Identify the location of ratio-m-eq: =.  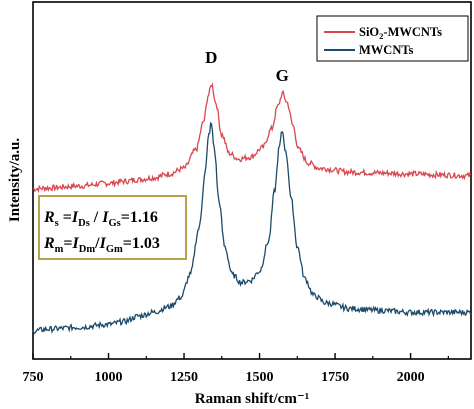
(67, 243).